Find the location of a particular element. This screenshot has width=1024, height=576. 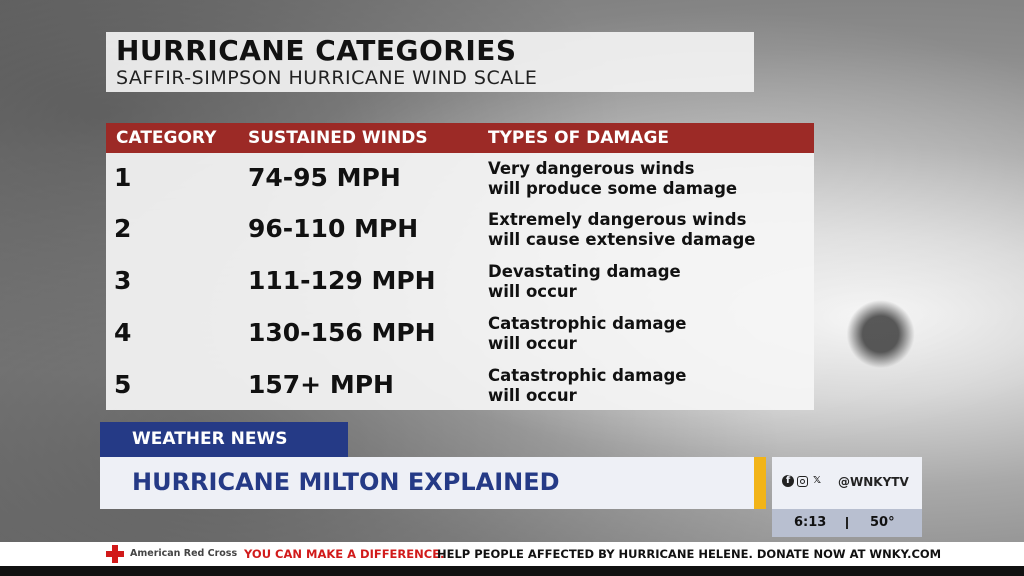

damage-line: Very dangerous winds is located at coordinates (591, 168).